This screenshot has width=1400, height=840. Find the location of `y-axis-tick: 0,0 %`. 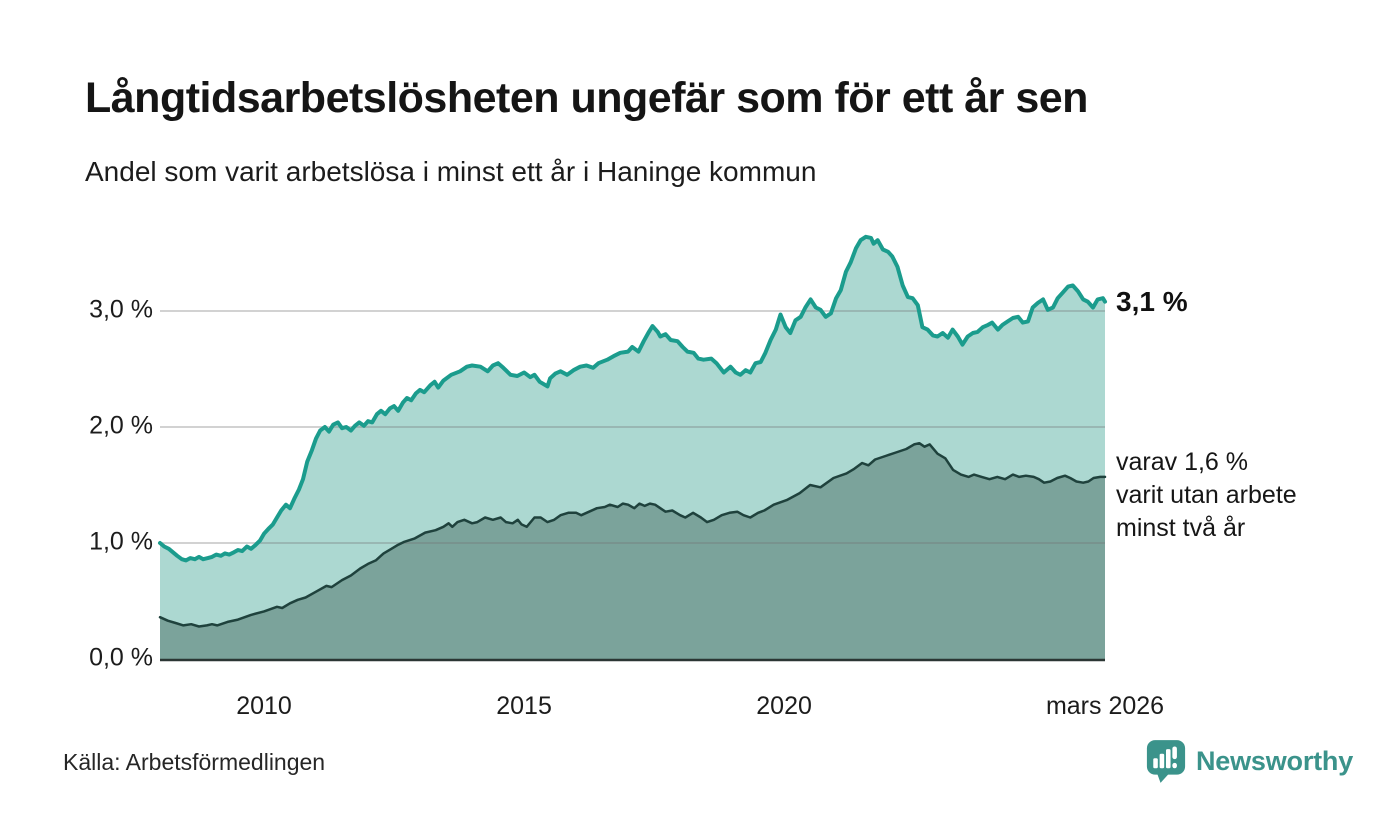

y-axis-tick: 0,0 % is located at coordinates (121, 657).